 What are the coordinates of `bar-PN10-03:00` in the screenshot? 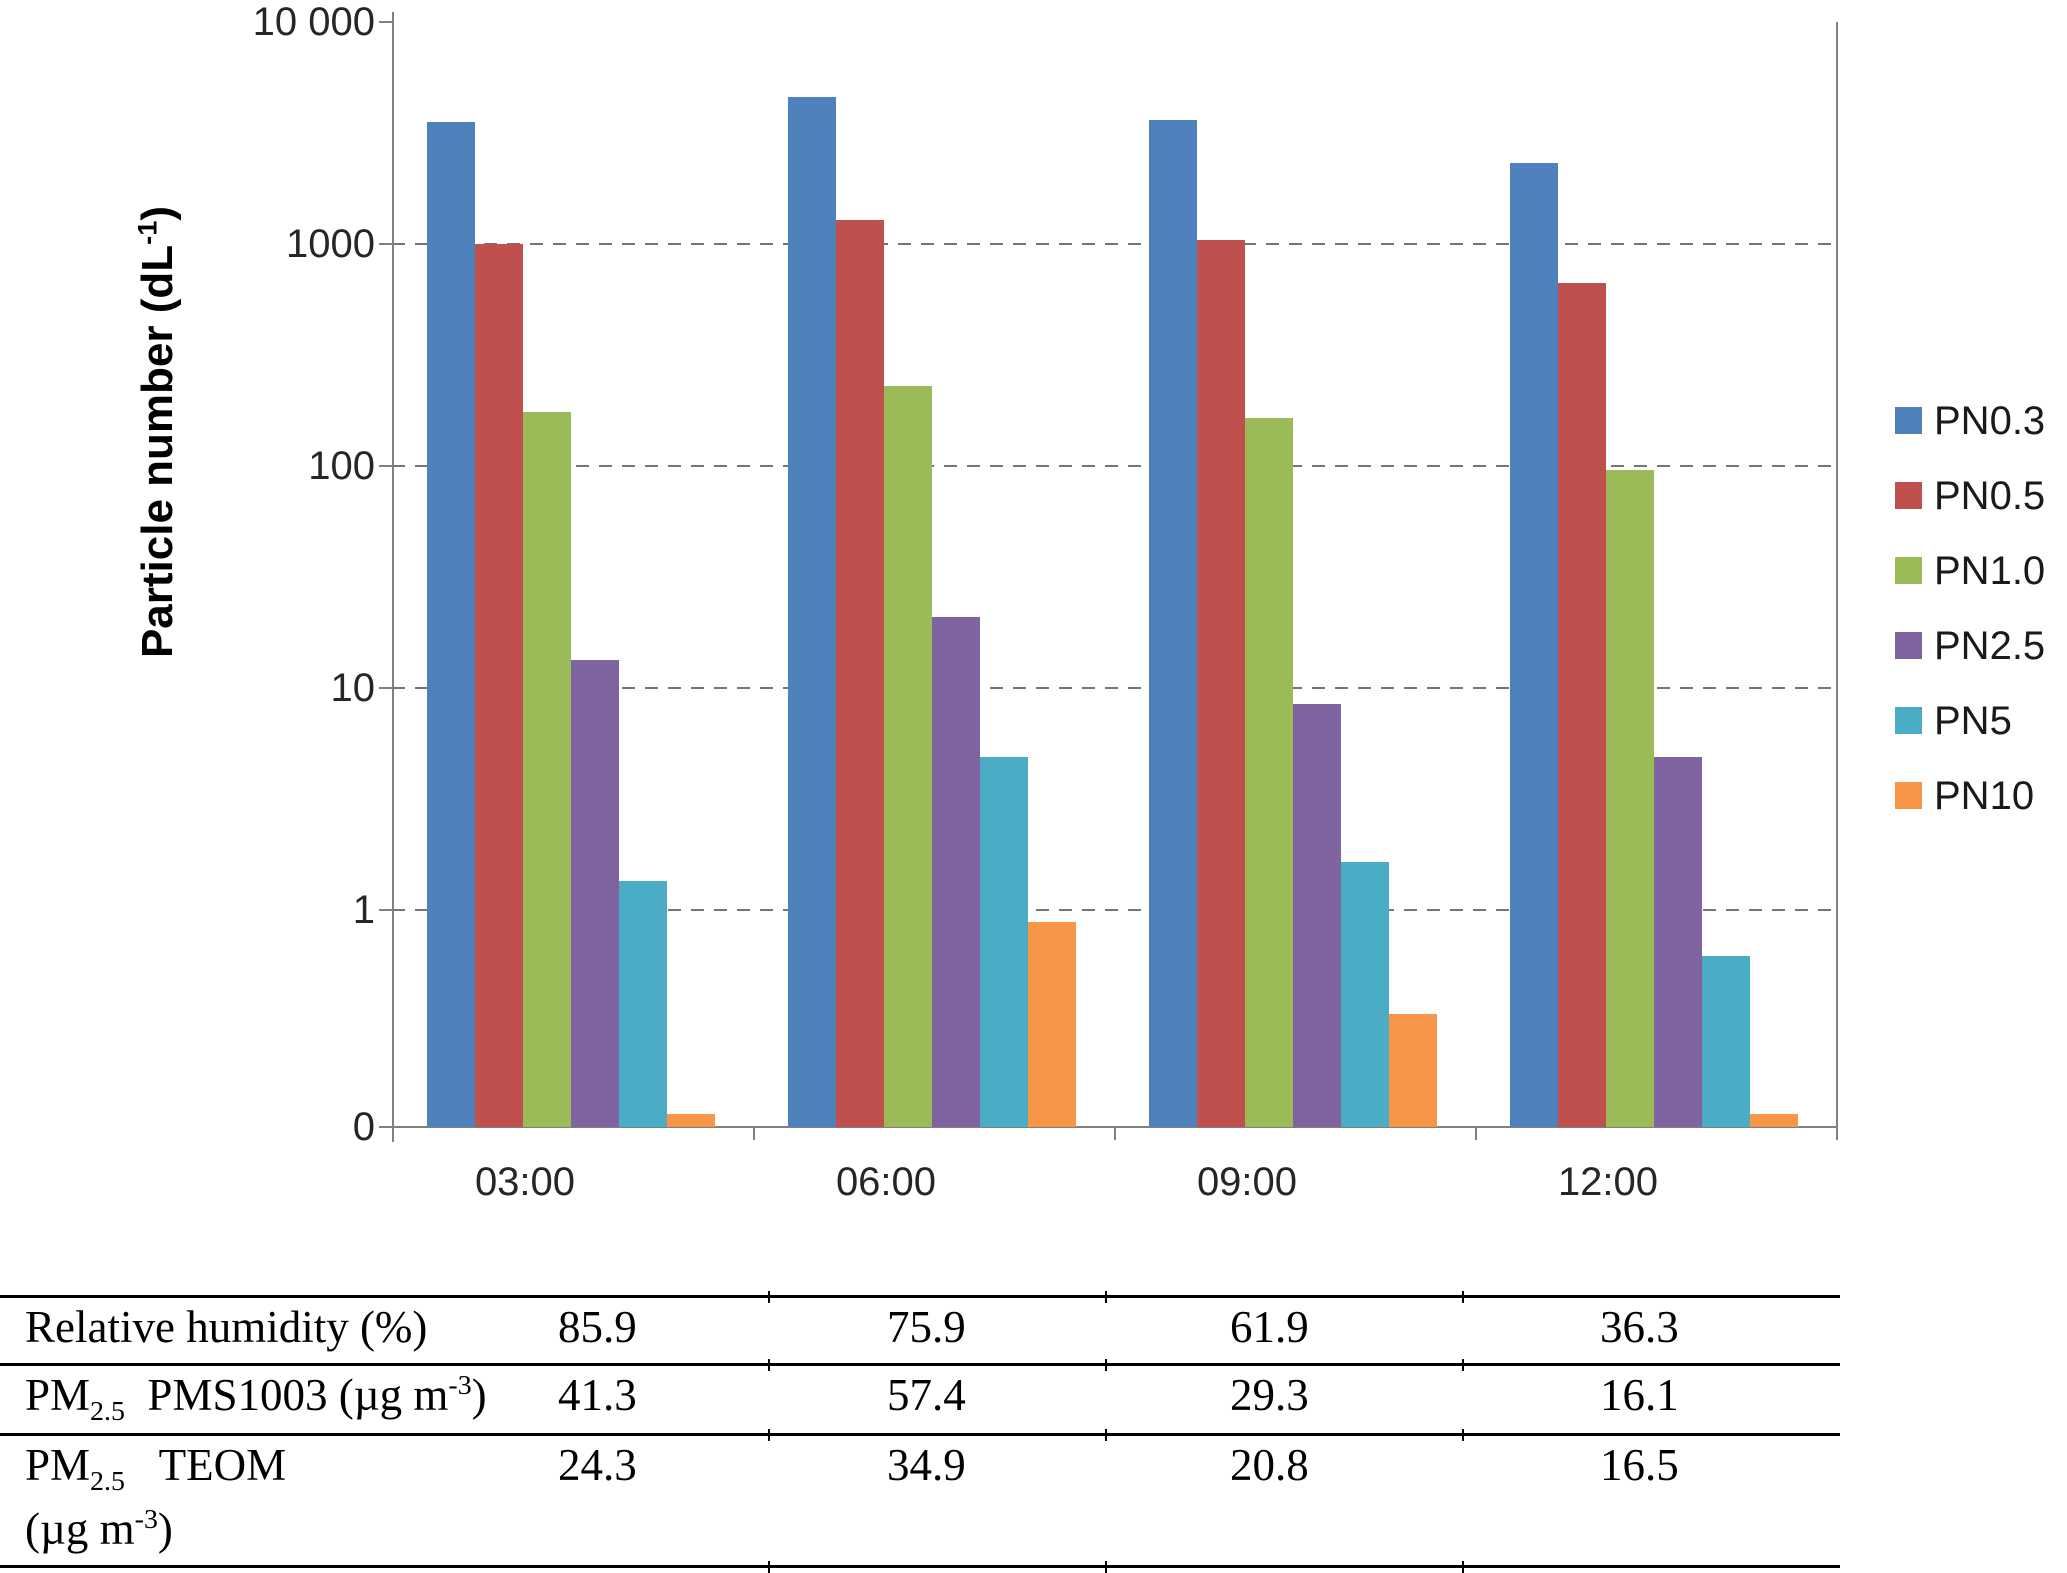 It's located at (691, 1120).